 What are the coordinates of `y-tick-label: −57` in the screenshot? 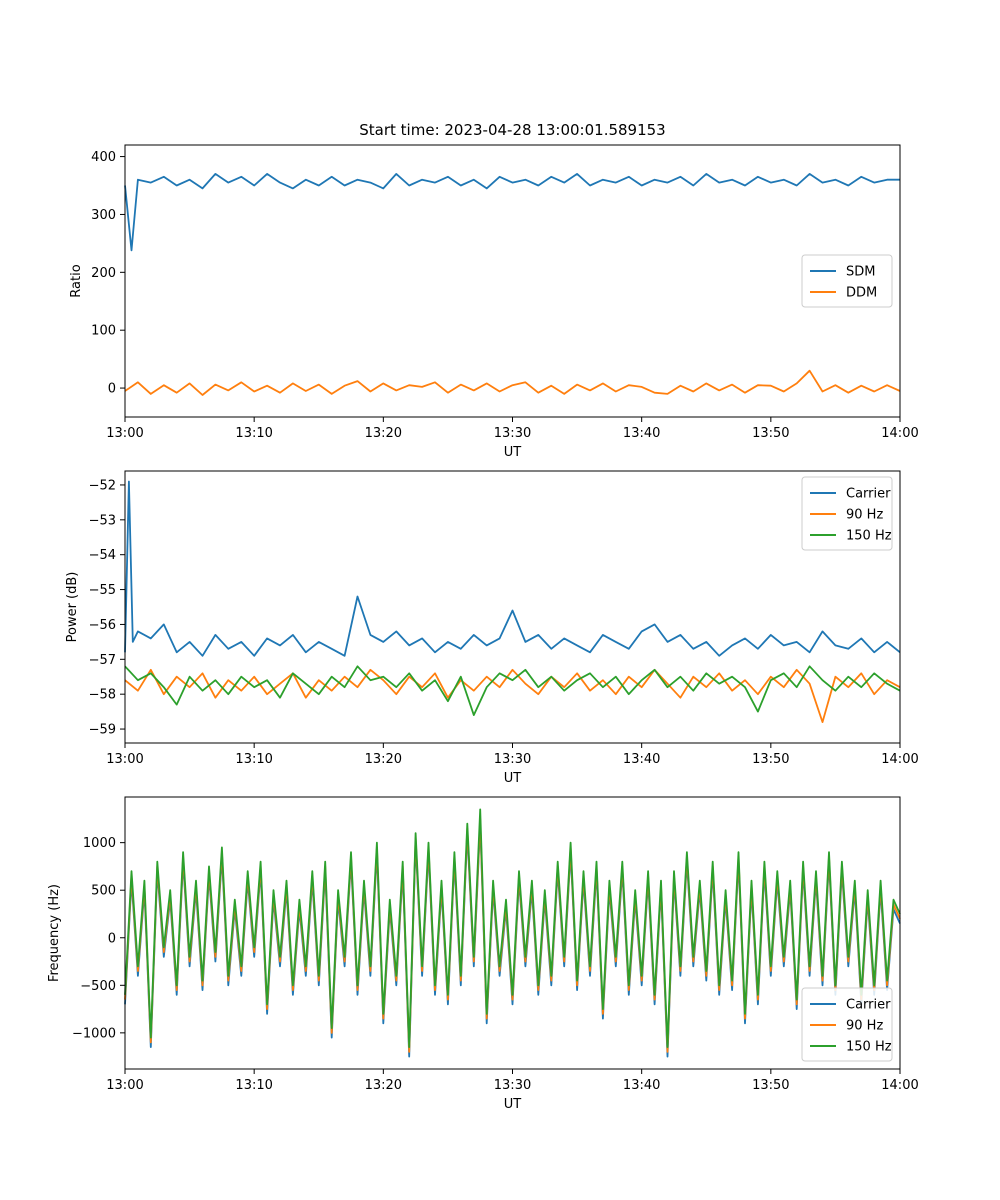 It's located at (102, 660).